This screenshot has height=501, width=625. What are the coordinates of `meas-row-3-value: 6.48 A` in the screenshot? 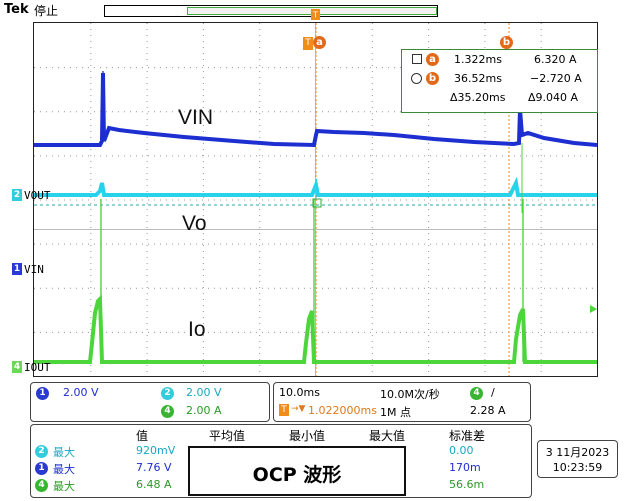 It's located at (154, 484).